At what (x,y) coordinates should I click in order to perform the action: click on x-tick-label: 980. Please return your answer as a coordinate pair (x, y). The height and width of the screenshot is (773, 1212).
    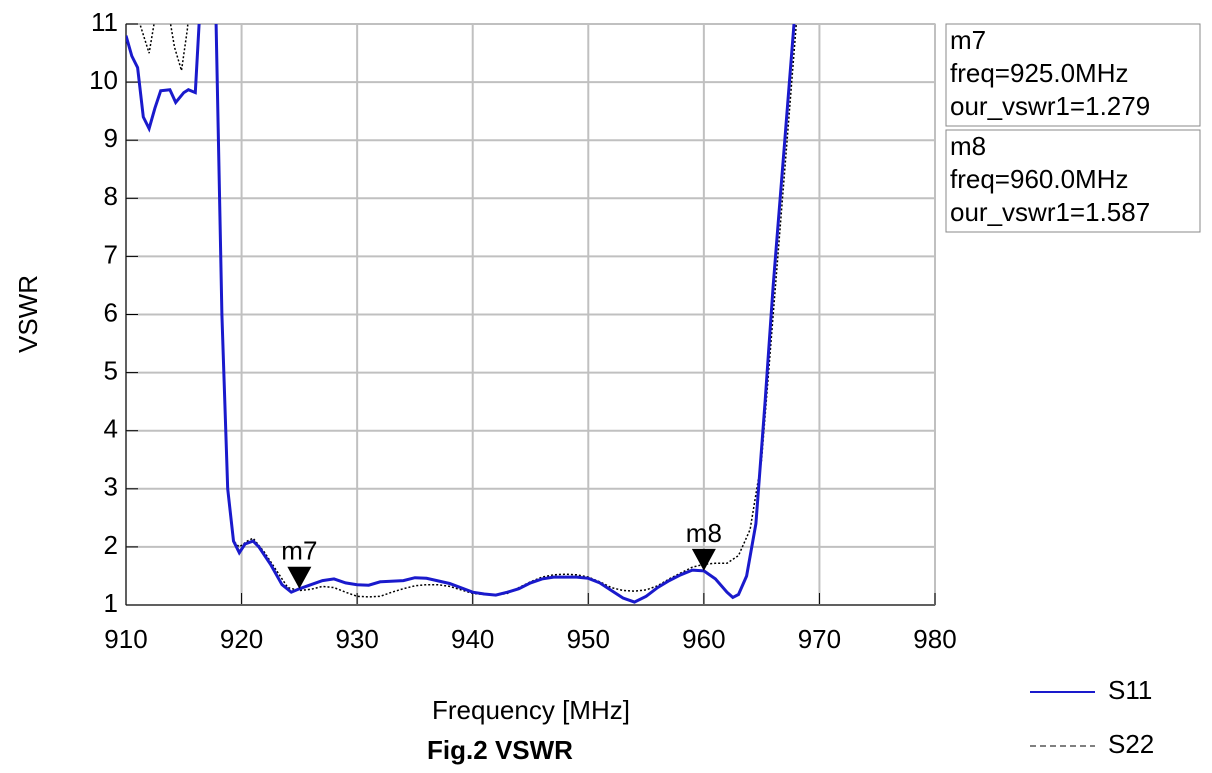
    Looking at the image, I should click on (934, 639).